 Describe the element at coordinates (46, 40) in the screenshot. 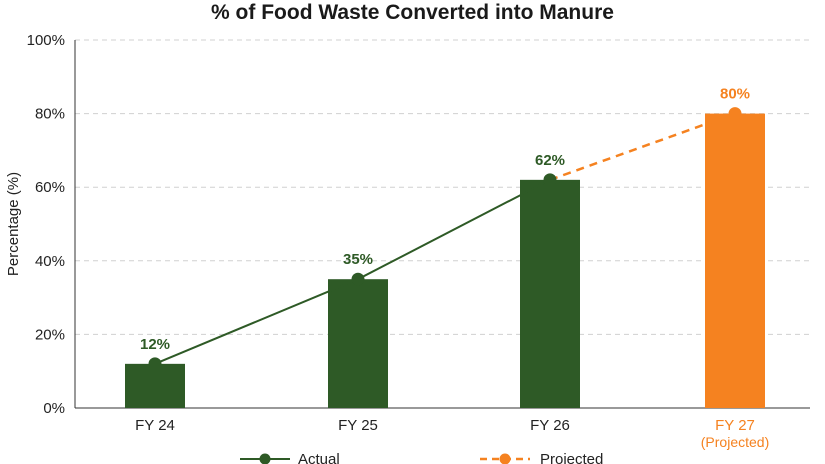

I see `y-tick-label: 100%` at that location.